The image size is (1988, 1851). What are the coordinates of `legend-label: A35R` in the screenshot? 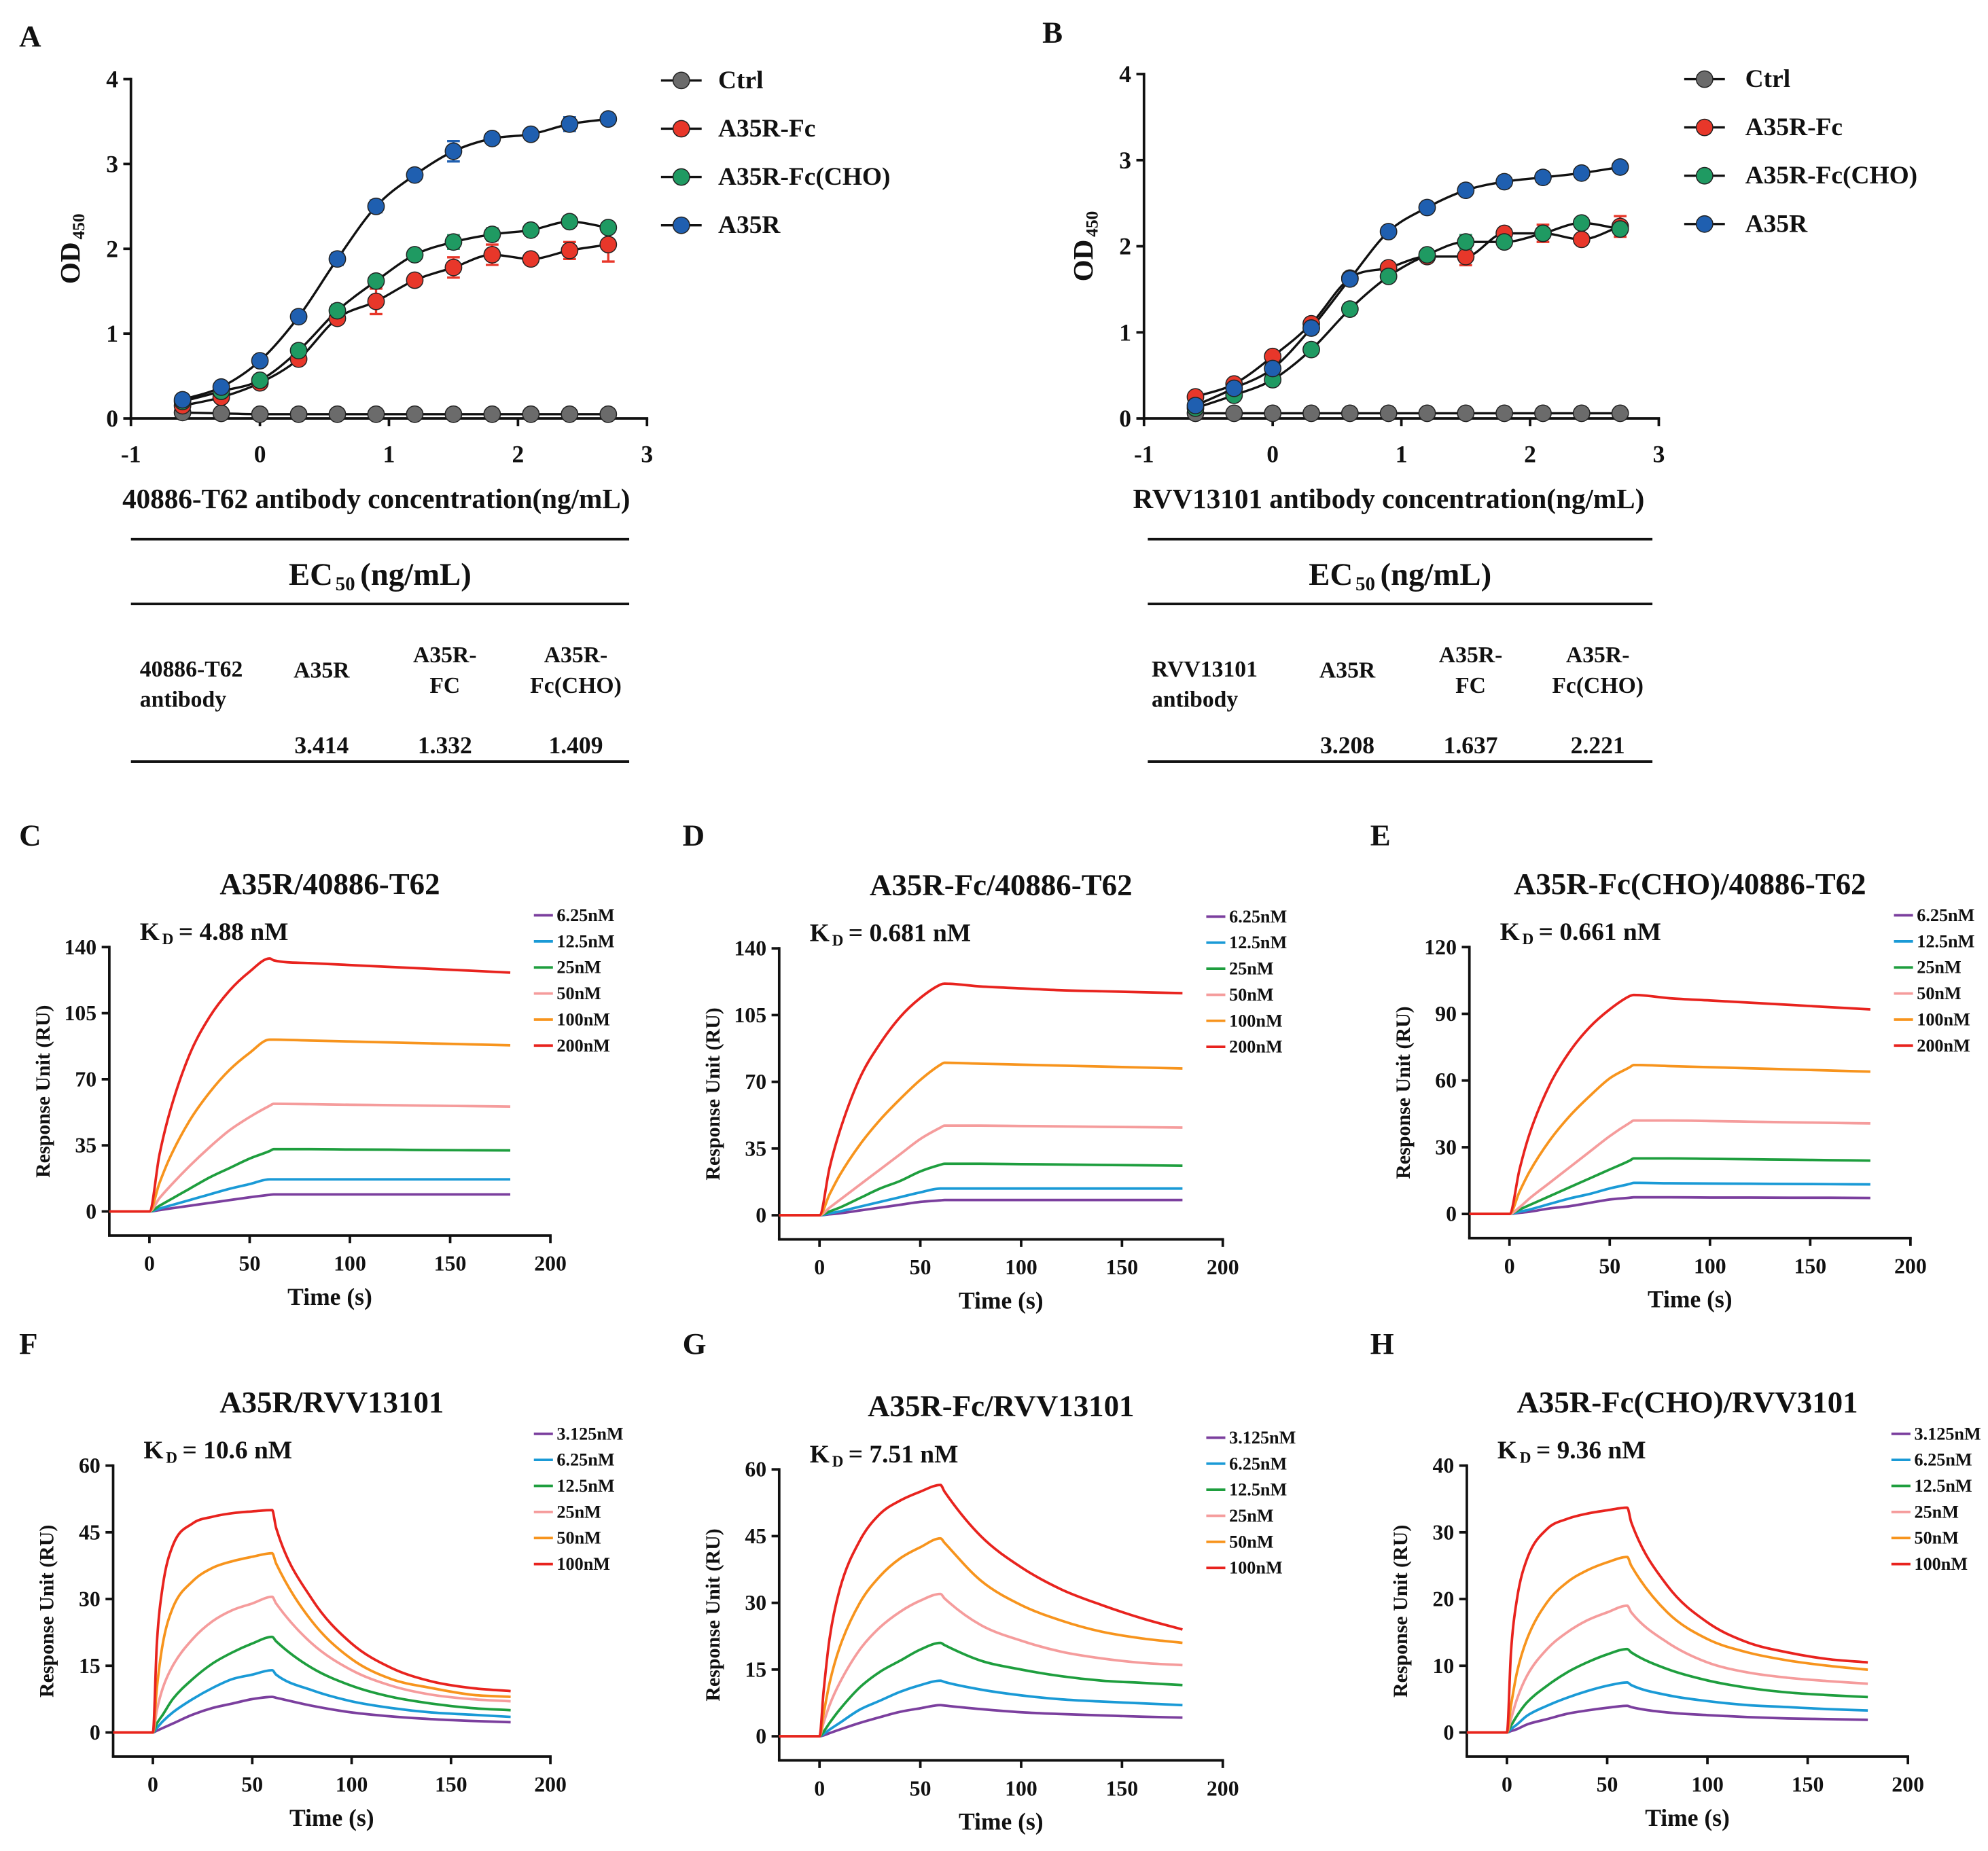 It's located at (1776, 224).